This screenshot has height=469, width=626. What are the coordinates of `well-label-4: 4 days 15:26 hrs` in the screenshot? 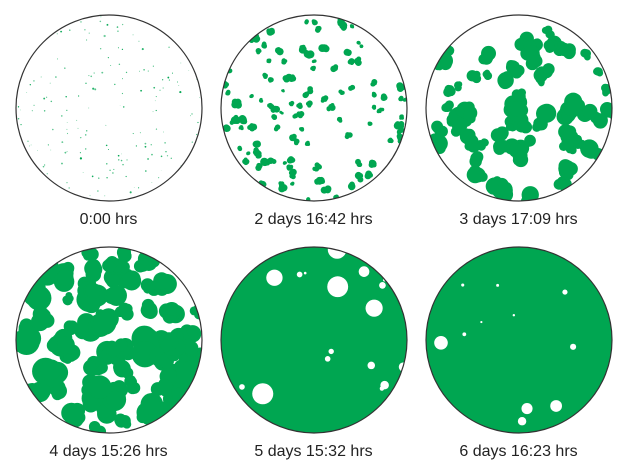 It's located at (108, 451).